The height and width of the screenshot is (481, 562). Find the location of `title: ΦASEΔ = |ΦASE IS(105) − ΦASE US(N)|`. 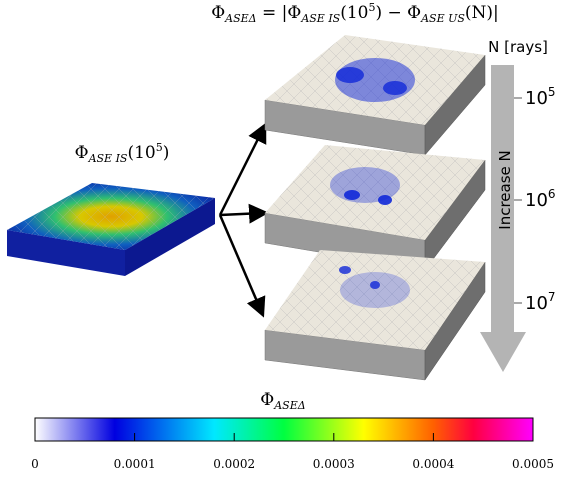

title: ΦASEΔ = |ΦASE IS(105) − ΦASE US(N)| is located at coordinates (355, 13).